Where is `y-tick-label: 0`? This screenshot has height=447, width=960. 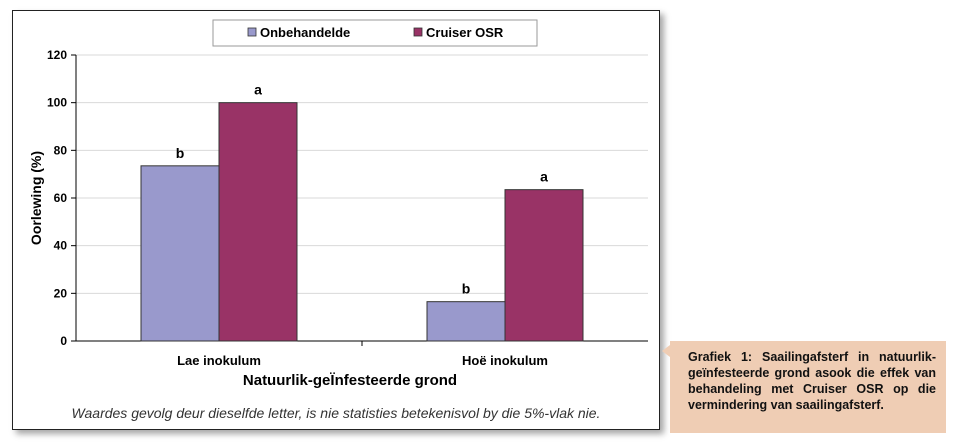
y-tick-label: 0 is located at coordinates (63, 341).